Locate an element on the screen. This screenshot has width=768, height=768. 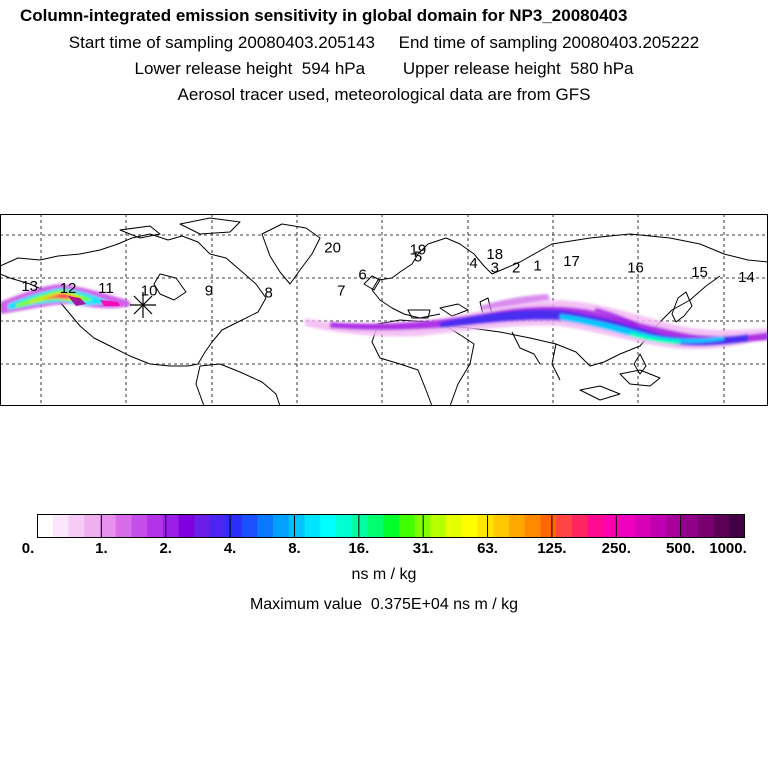
day-label-7: 7 is located at coordinates (341, 290).